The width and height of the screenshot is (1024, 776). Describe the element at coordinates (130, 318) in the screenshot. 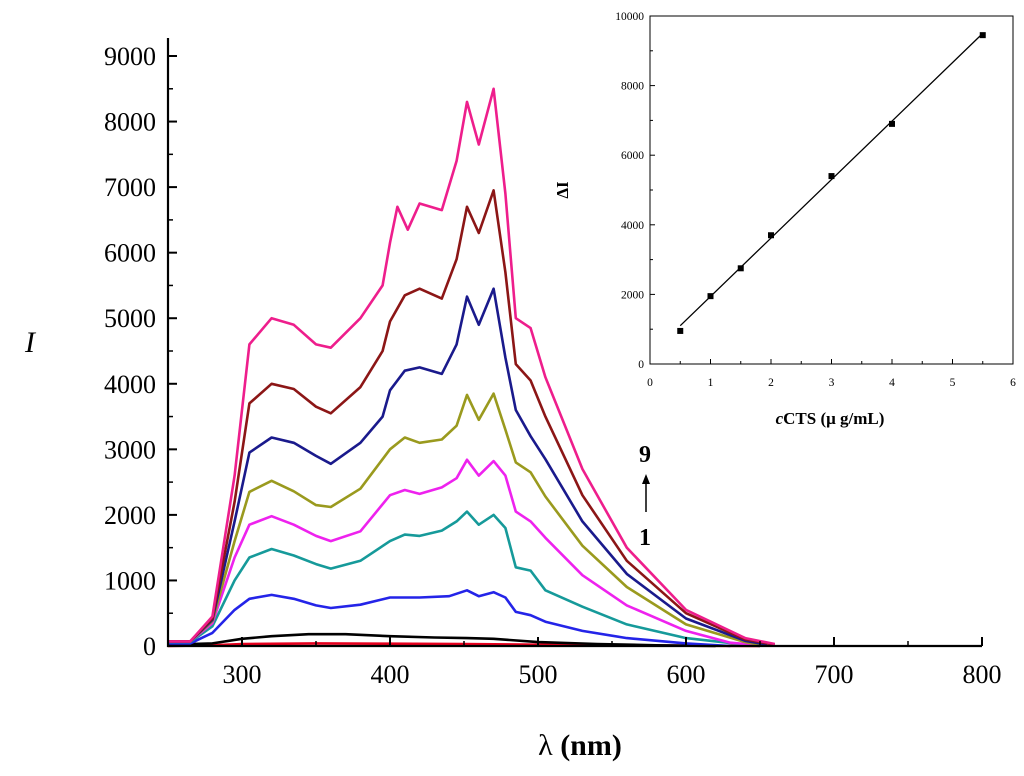

I see `main-y-tick-label: 5000` at that location.